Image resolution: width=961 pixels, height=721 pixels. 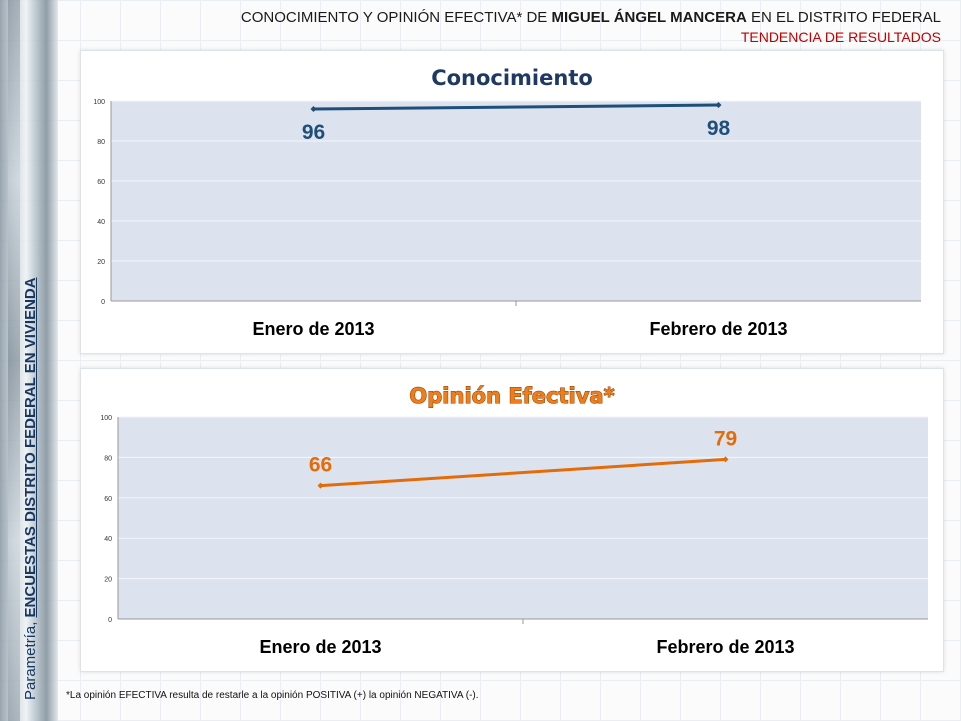 I want to click on chart-title: Conocimiento, so click(x=512, y=78).